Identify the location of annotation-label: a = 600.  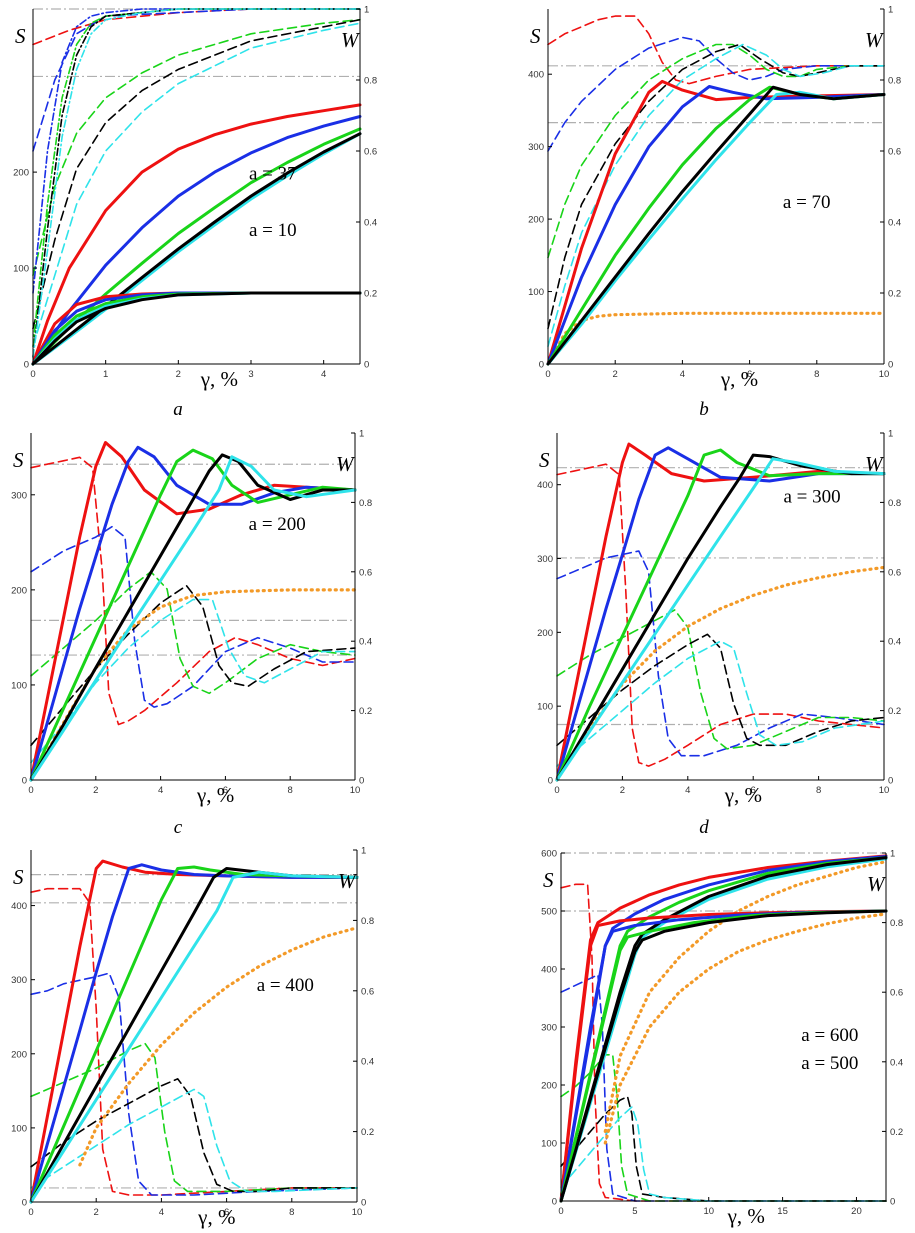
(829, 1035).